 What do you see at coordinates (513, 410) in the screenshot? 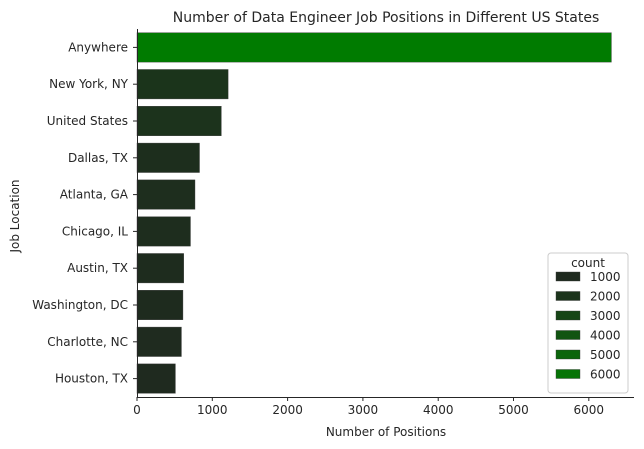
I see `x-tick-label: 5000` at bounding box center [513, 410].